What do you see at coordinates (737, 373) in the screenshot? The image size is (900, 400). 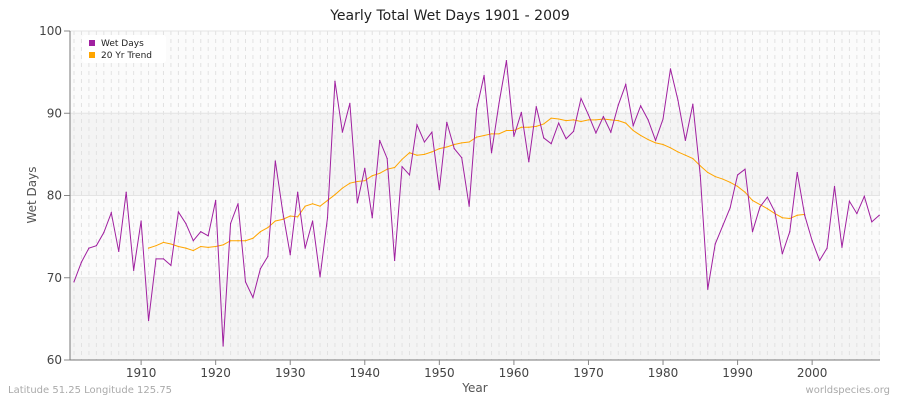 I see `x-tick-label: 1990` at bounding box center [737, 373].